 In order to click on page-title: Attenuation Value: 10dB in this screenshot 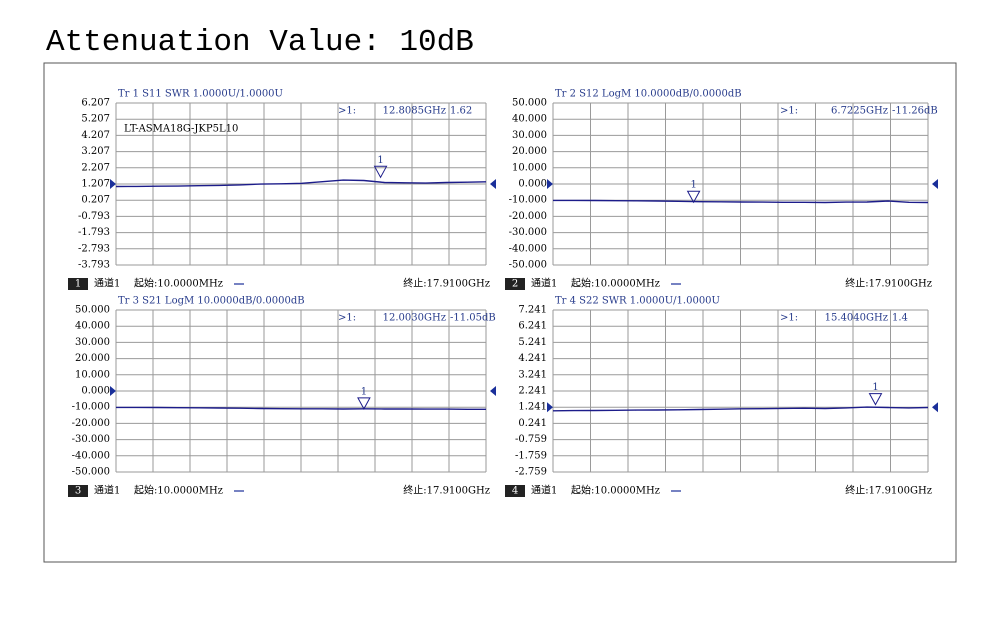, I will do `click(260, 42)`.